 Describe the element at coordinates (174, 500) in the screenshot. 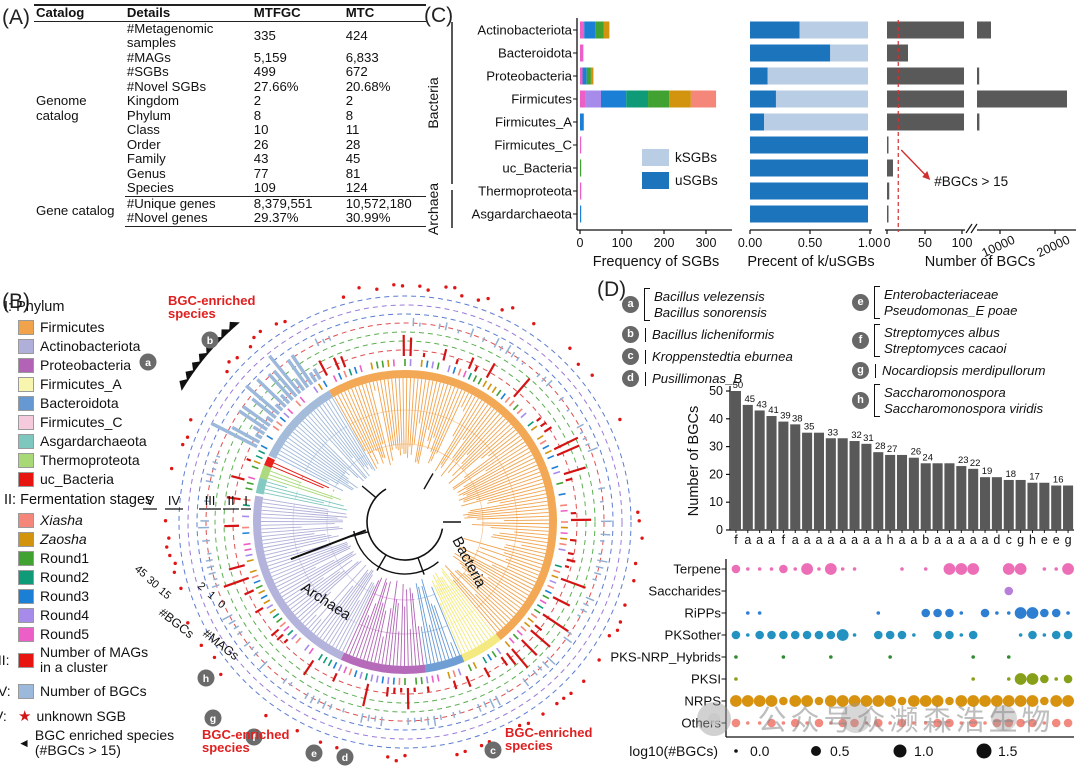

I see `ring-label: IV` at that location.